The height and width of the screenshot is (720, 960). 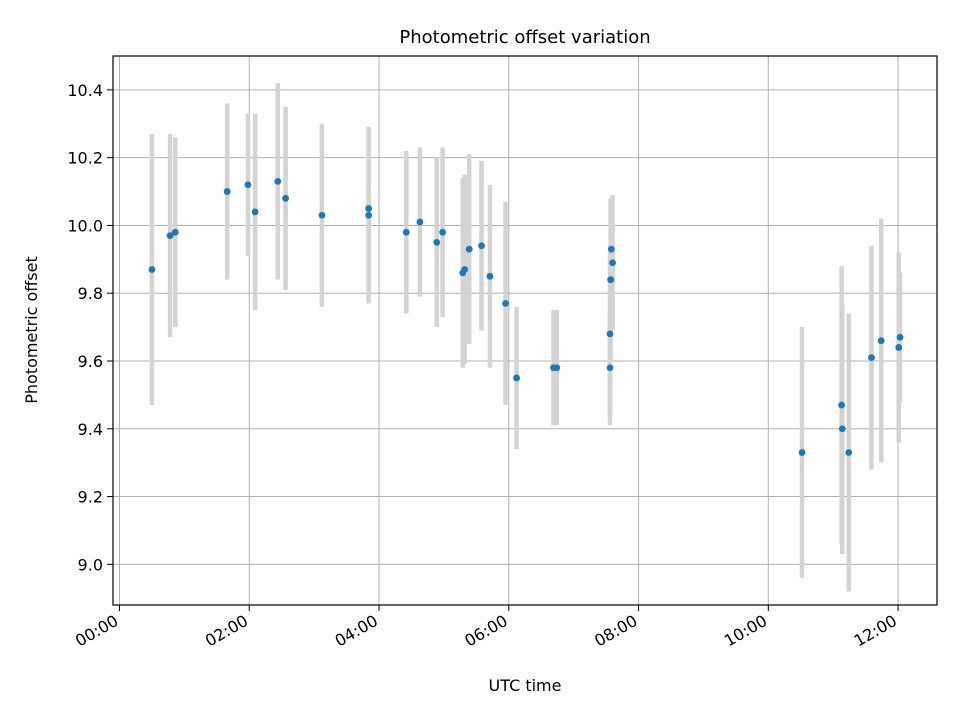 What do you see at coordinates (90, 564) in the screenshot?
I see `y-tick-label: 9.0` at bounding box center [90, 564].